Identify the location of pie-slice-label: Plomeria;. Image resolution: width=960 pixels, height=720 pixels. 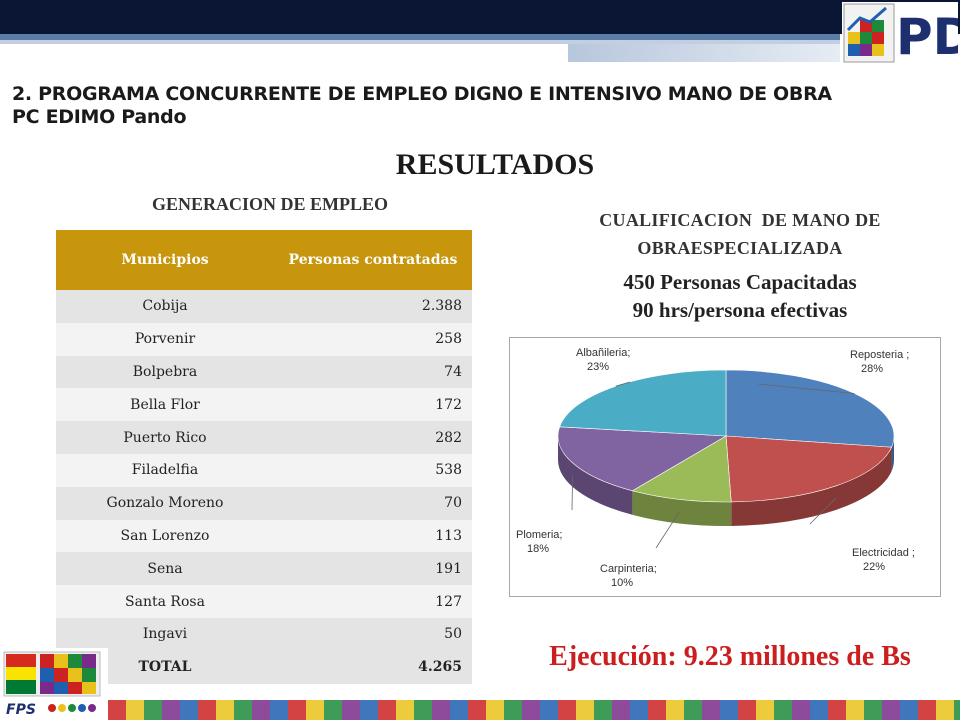
(539, 535).